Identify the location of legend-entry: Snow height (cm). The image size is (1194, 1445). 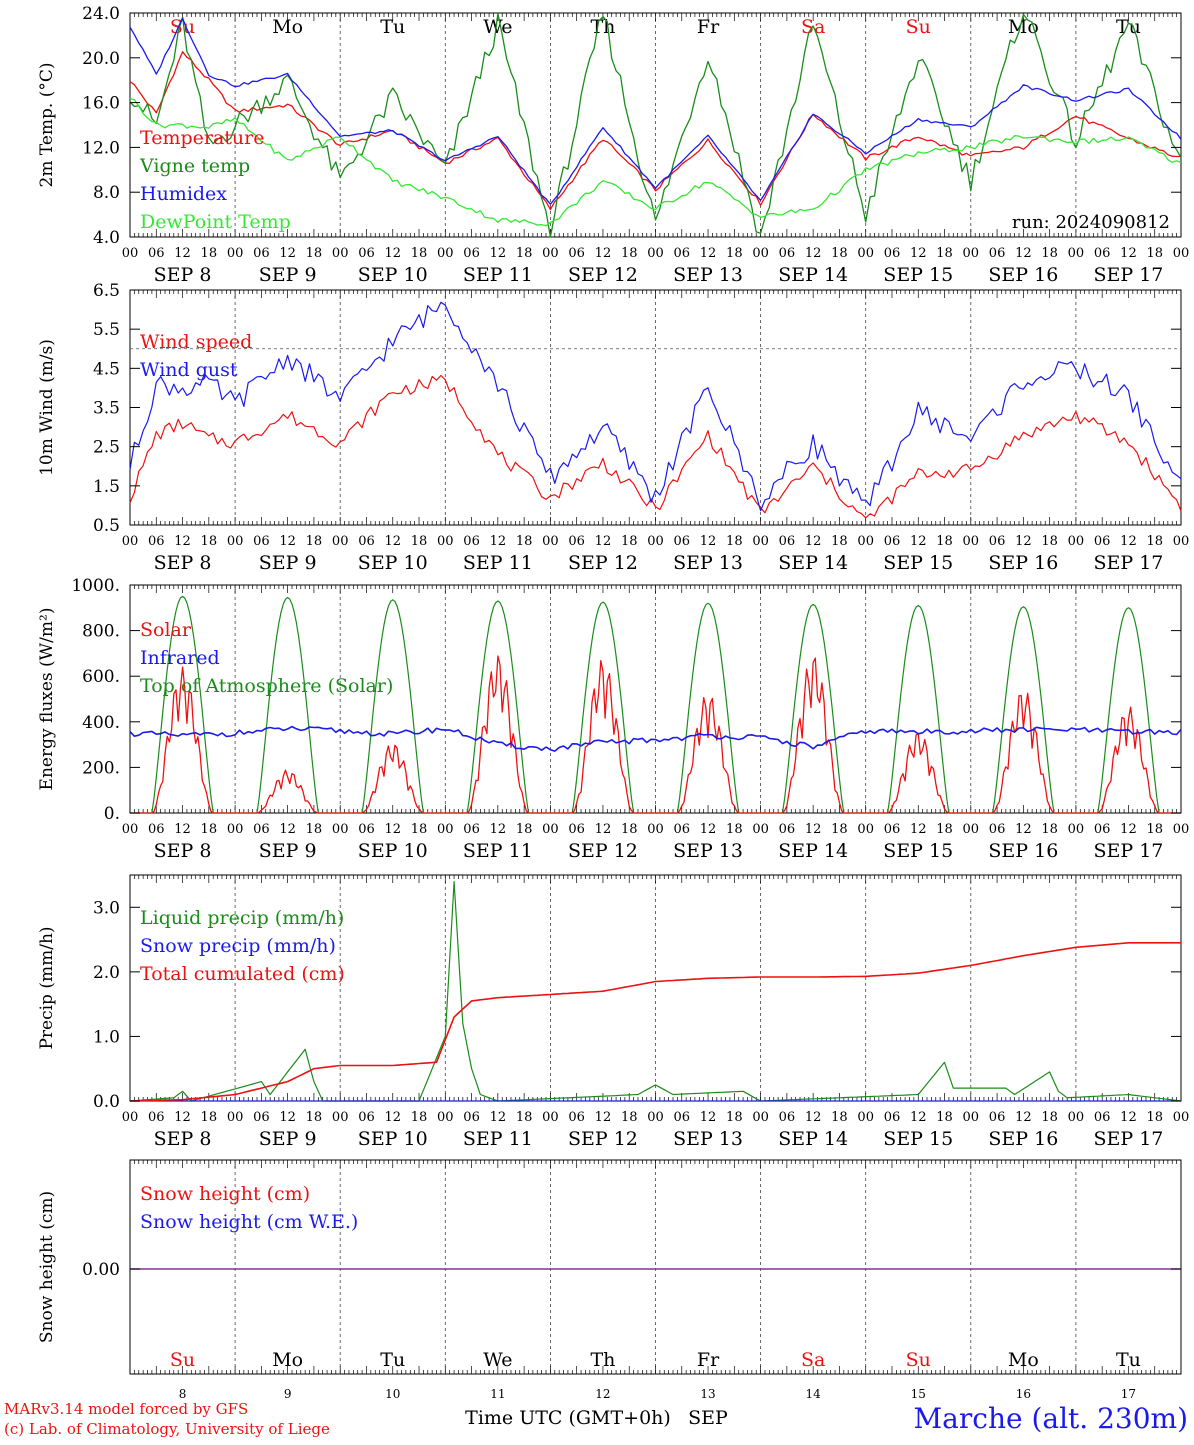
(225, 1194).